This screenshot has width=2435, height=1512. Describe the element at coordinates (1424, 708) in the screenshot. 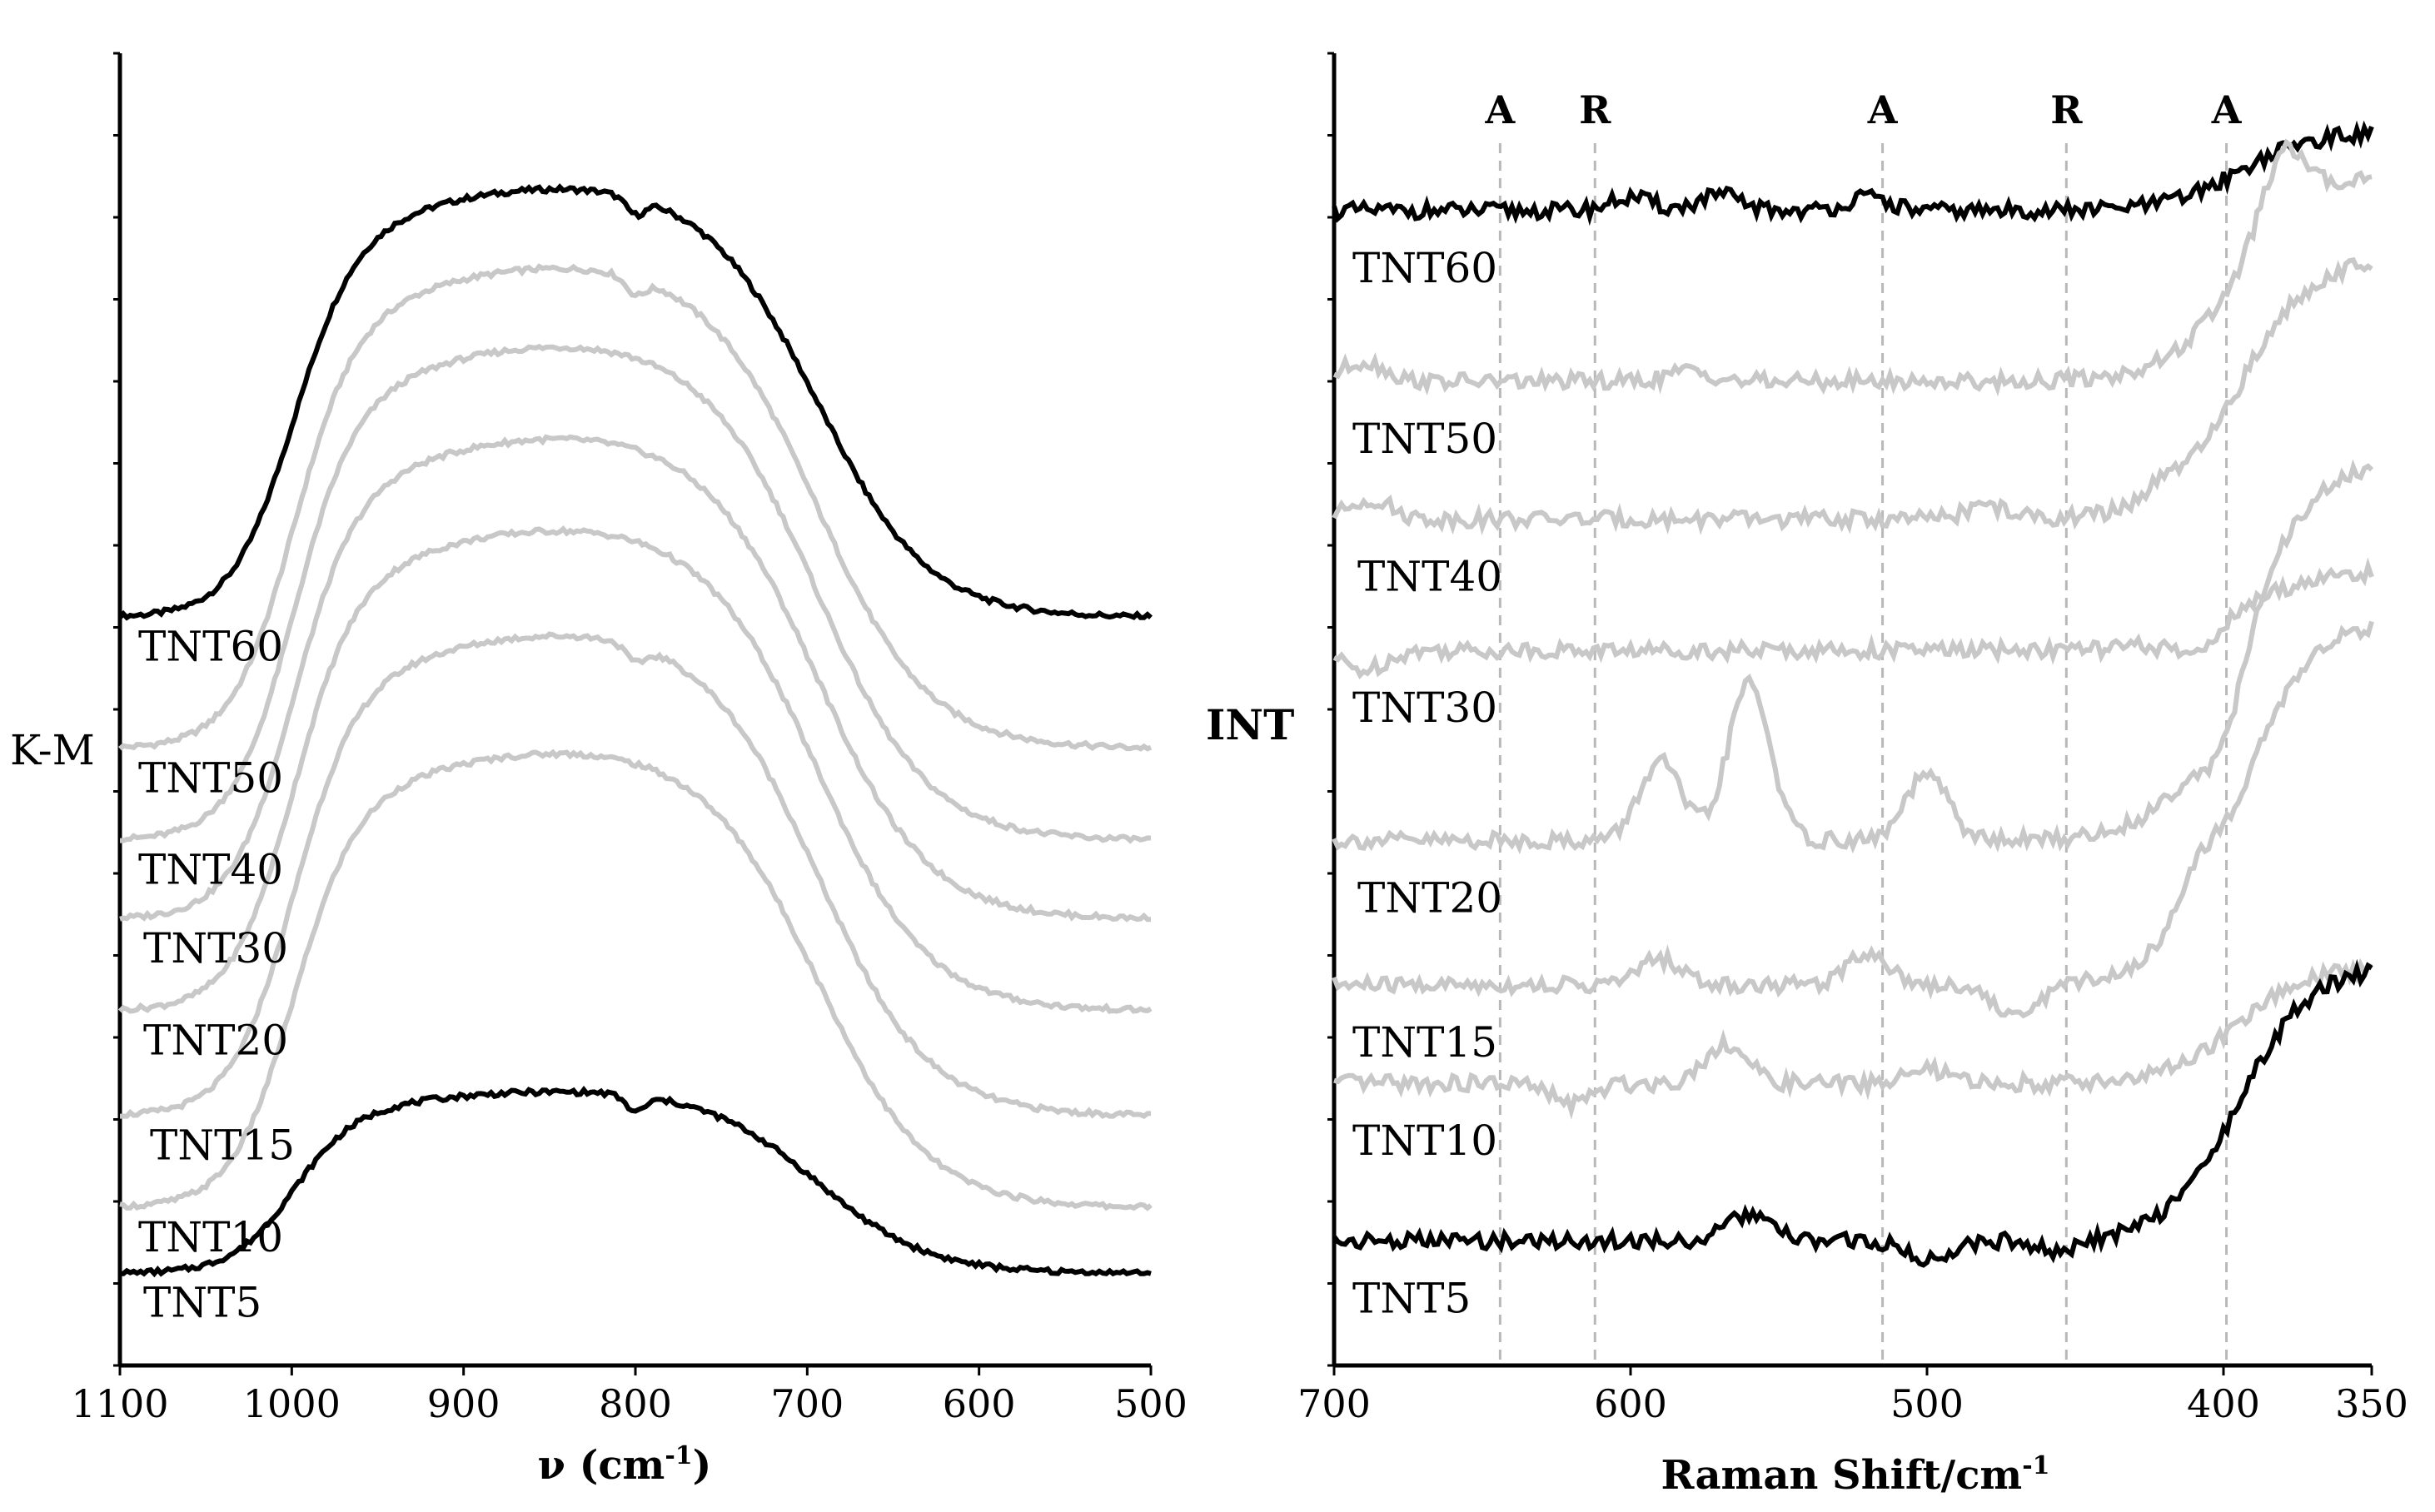

I see `right-series-label: TNT30` at that location.